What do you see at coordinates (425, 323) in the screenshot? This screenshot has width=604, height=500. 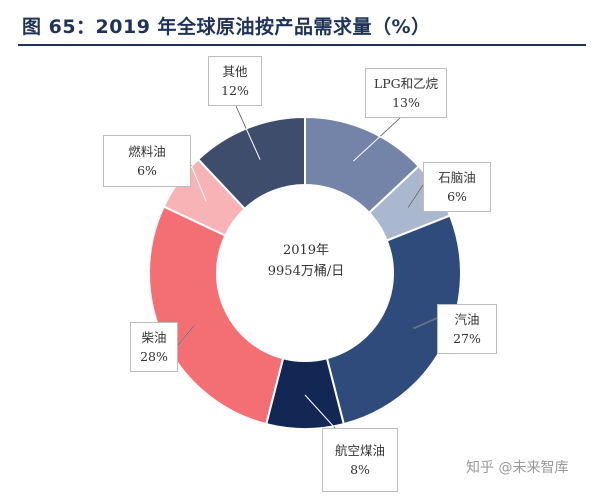 I see `leader-line-shadow-gasoline` at bounding box center [425, 323].